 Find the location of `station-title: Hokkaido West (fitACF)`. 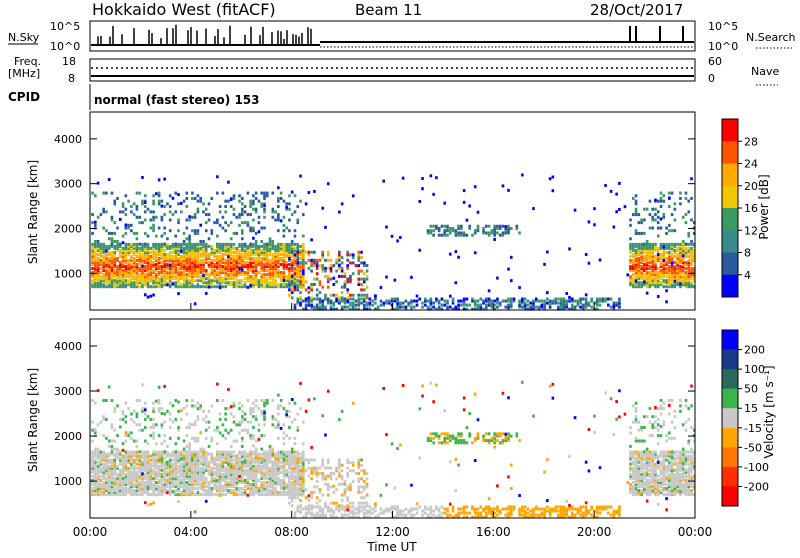

station-title: Hokkaido West (fitACF) is located at coordinates (184, 9).